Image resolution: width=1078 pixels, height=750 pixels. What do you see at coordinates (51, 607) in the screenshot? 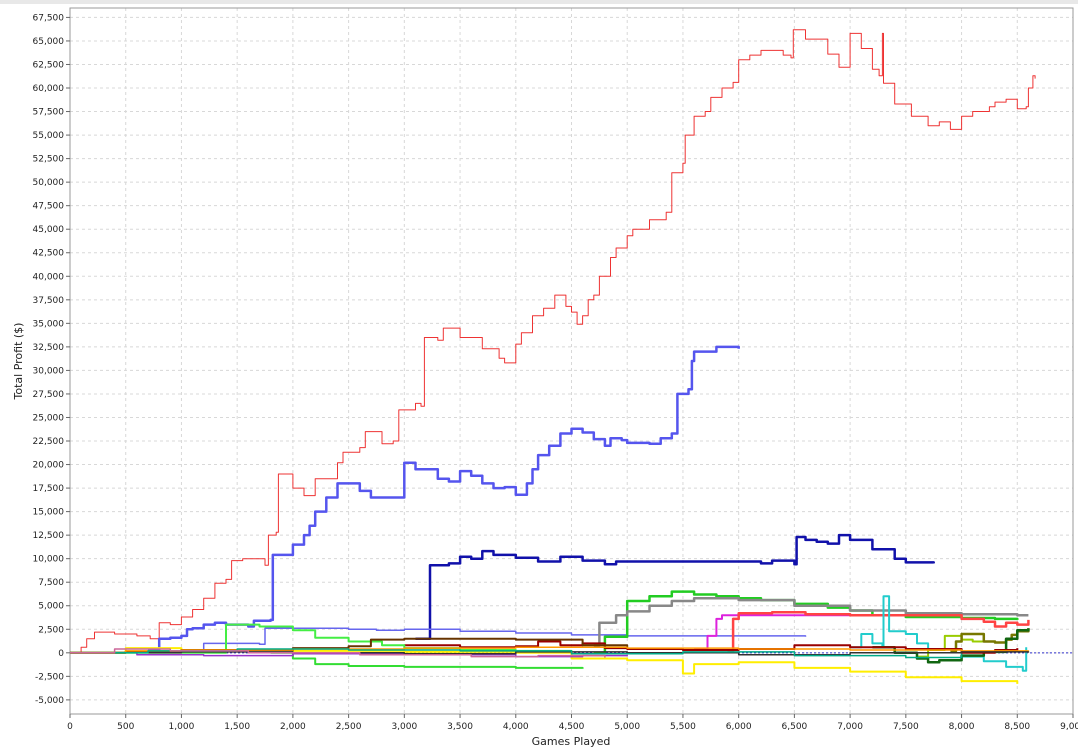
I see `y-tick-label: 5,000` at bounding box center [51, 607].